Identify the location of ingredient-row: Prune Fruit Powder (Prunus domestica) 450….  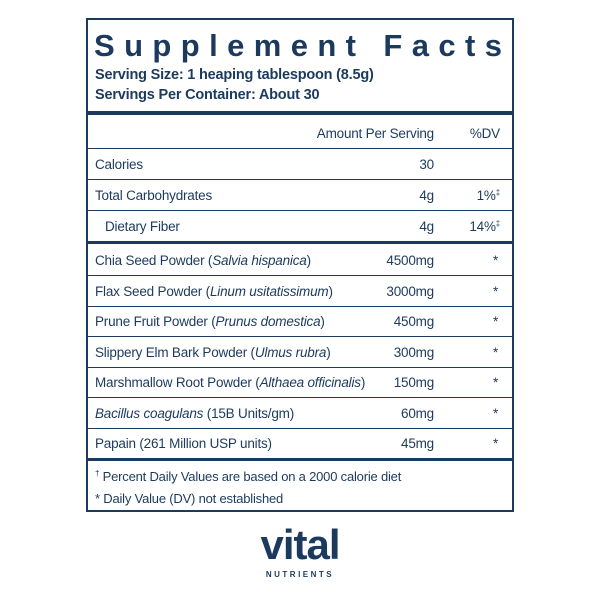
(300, 321).